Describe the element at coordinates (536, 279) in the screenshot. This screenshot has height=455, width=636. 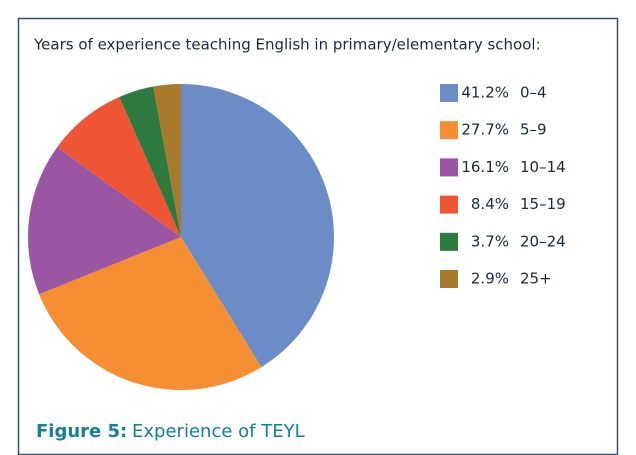
I see `legend-label: 25+` at that location.